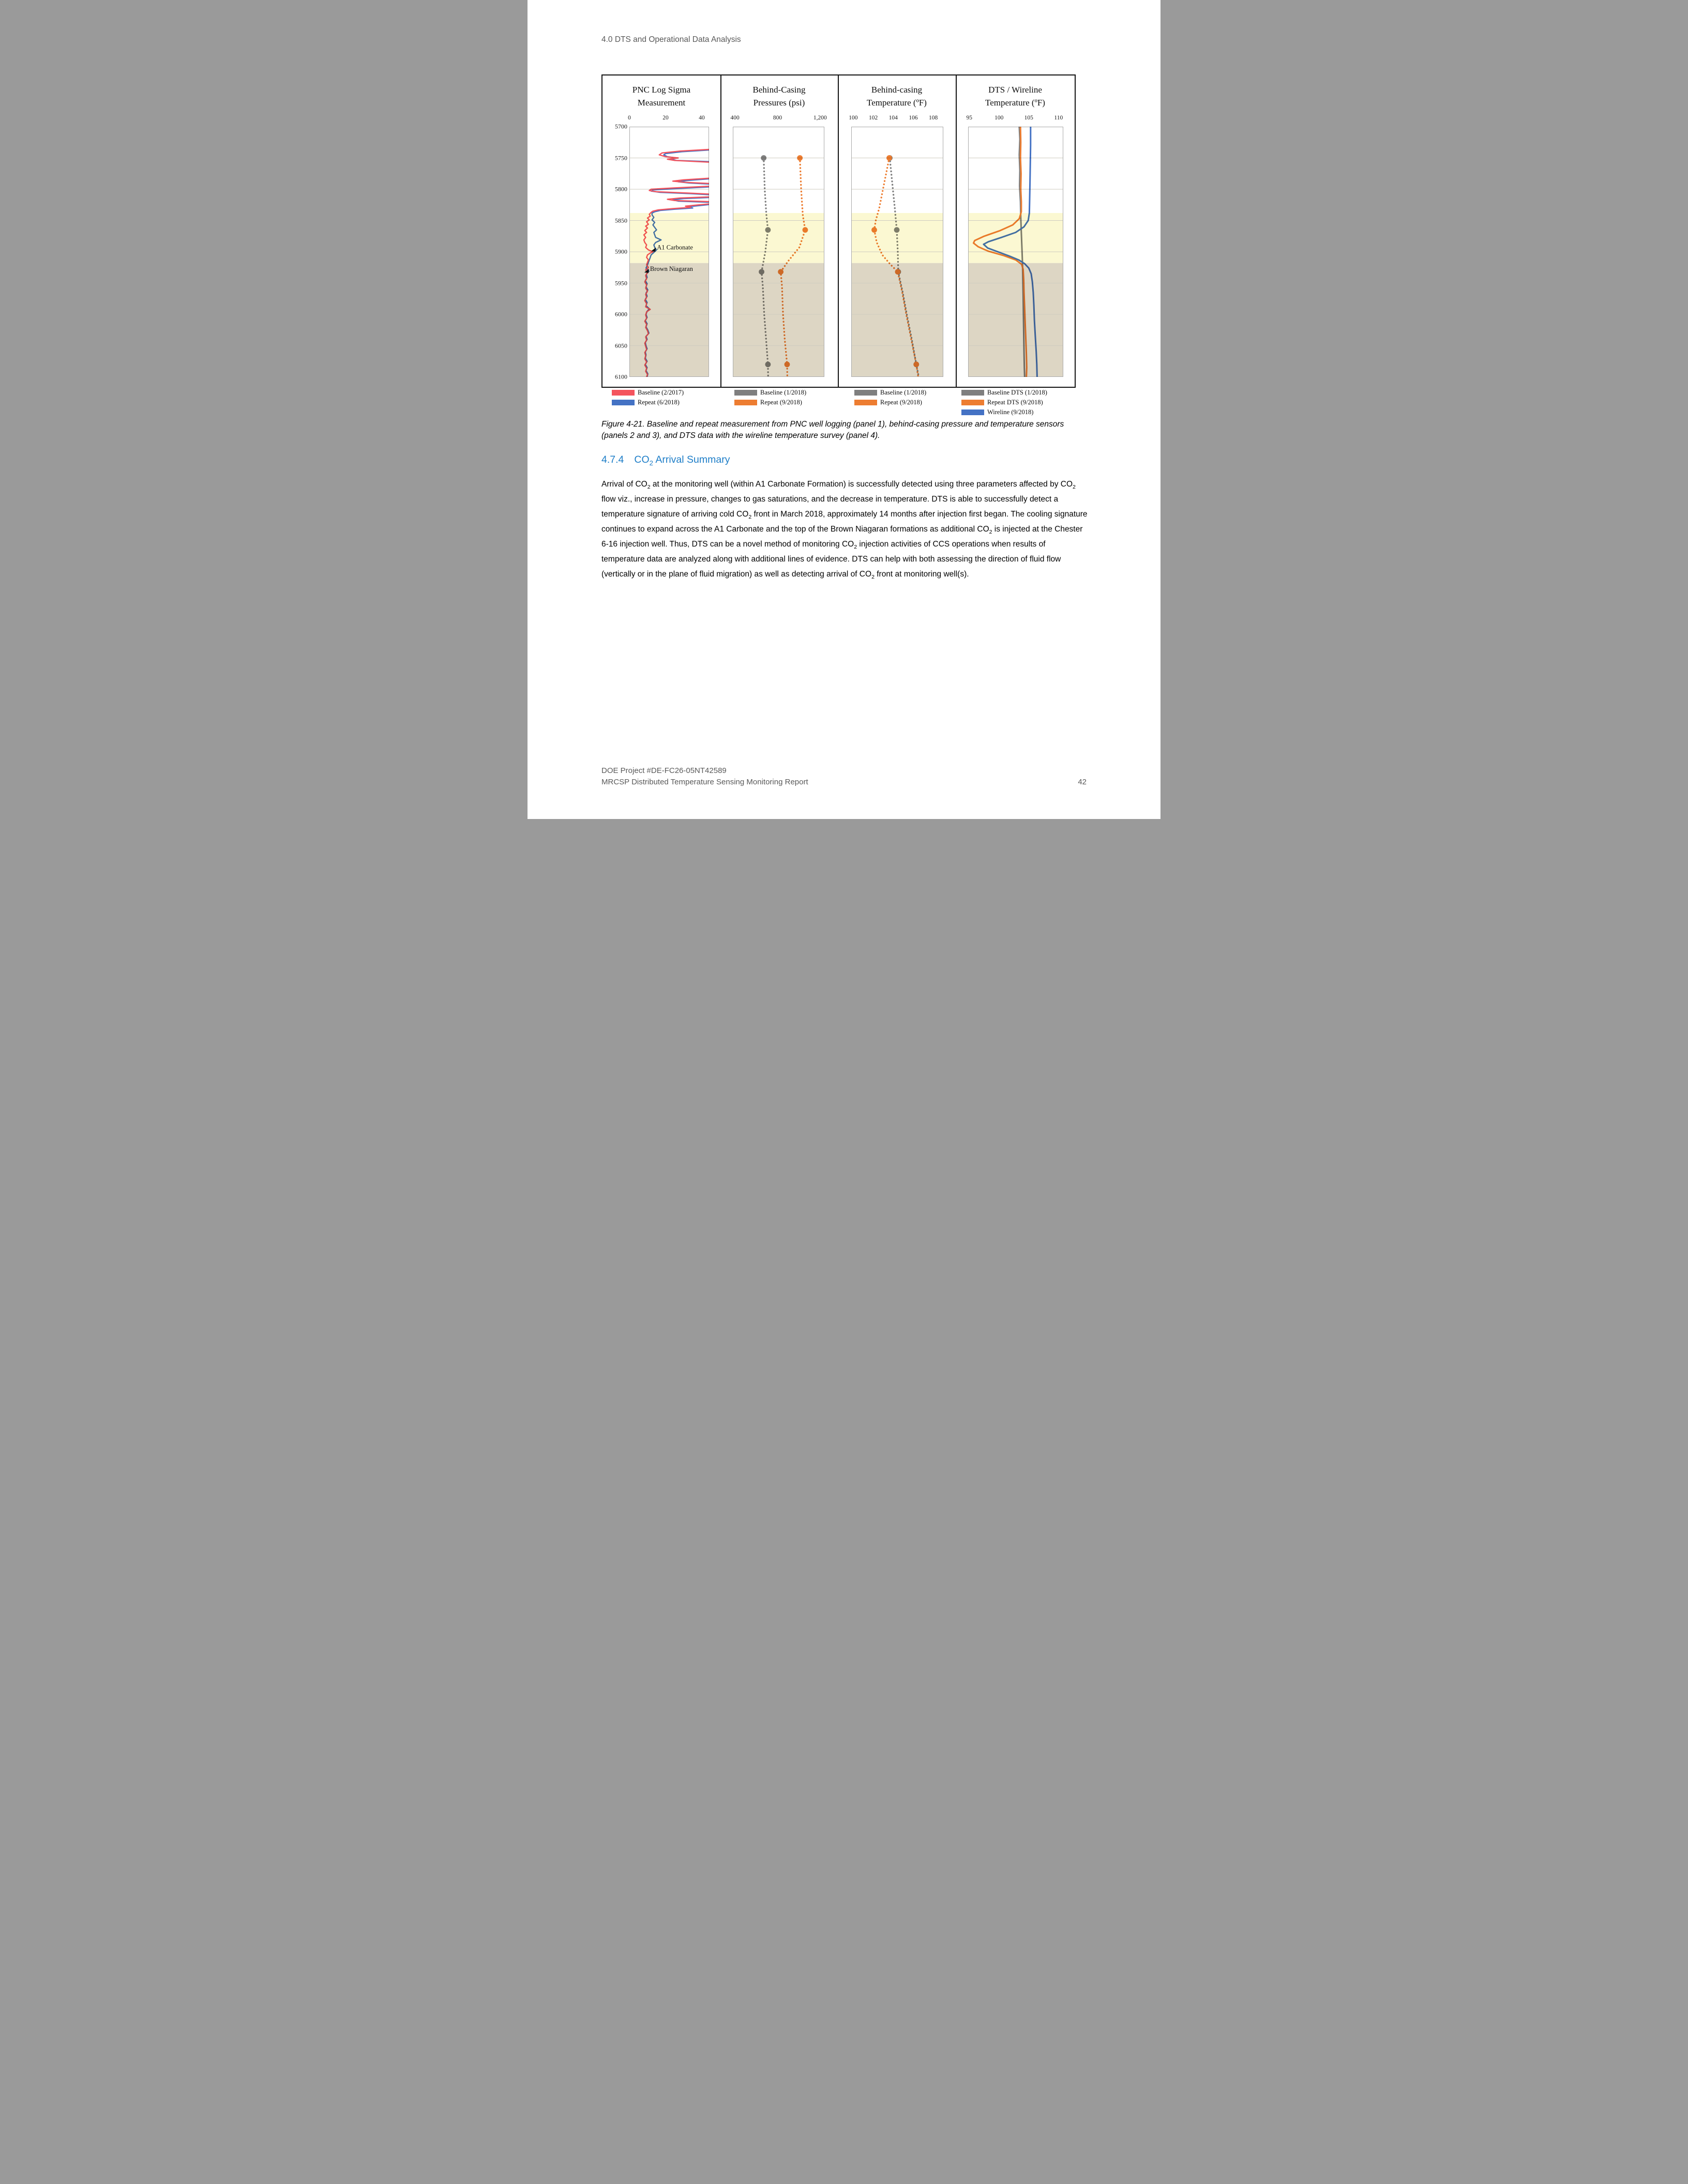 This screenshot has width=1688, height=2184. I want to click on page-number: 42, so click(1083, 782).